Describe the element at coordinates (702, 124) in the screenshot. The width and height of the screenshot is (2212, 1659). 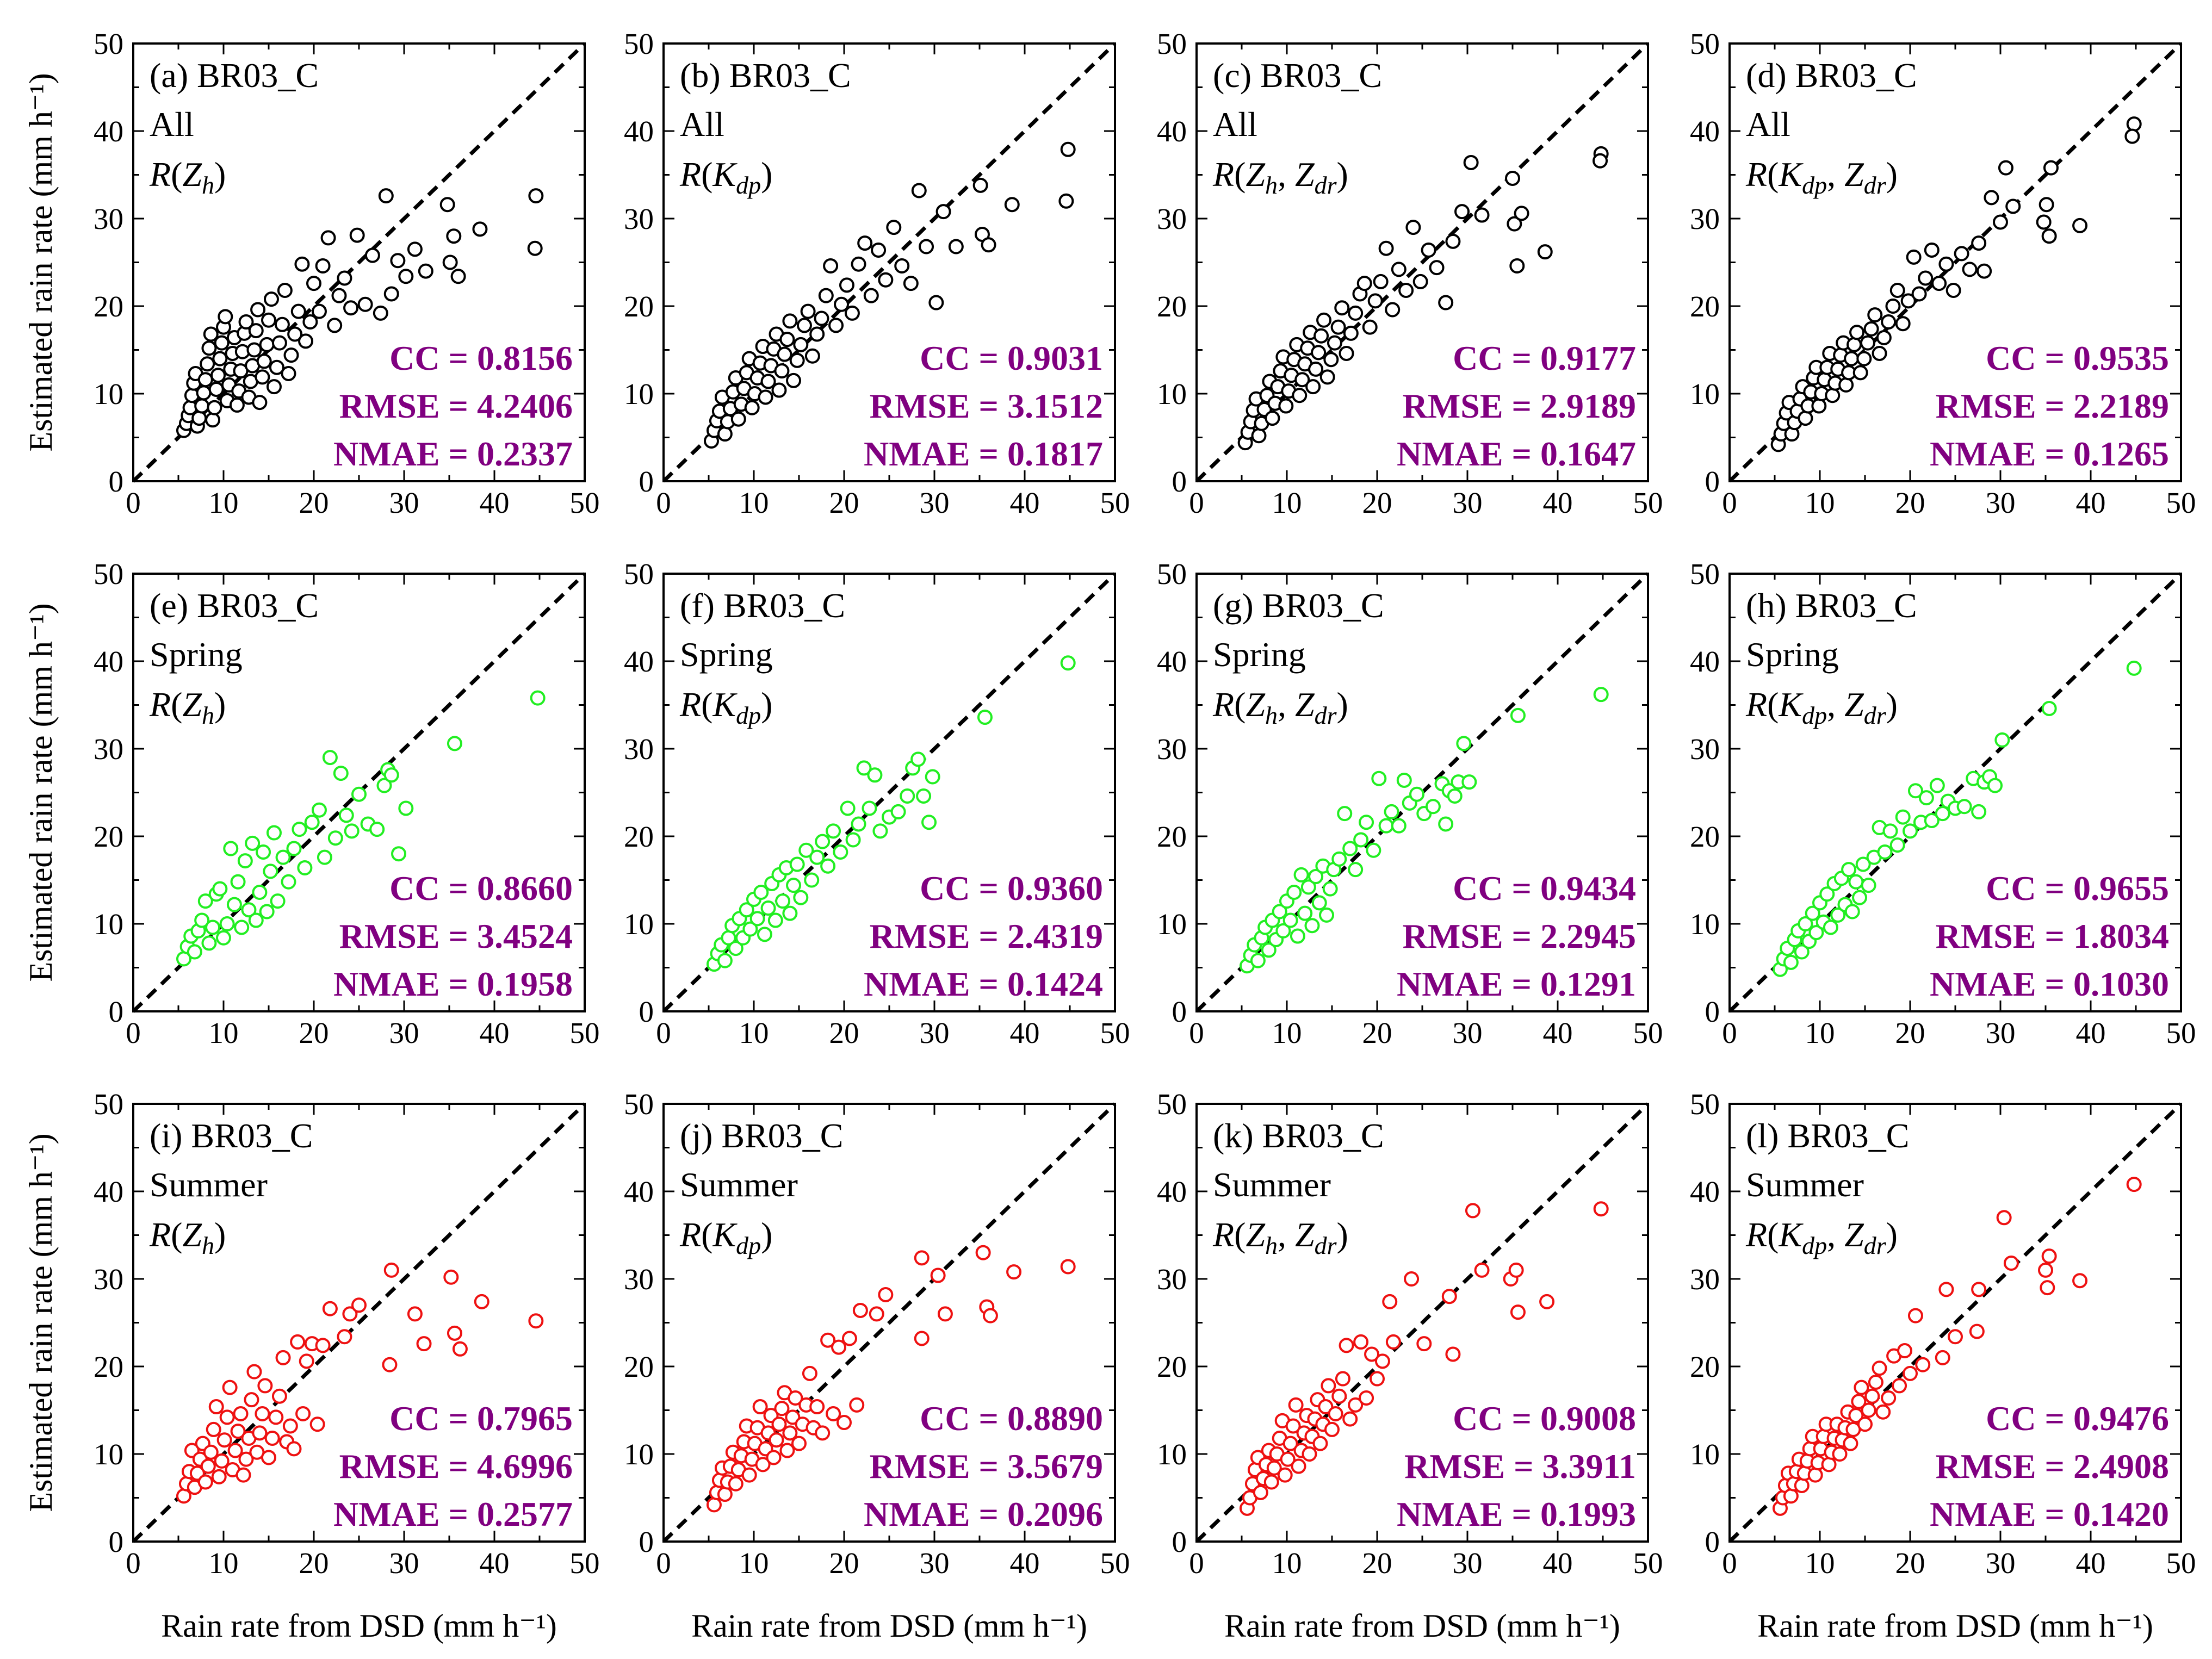
I see `season-label: All` at that location.